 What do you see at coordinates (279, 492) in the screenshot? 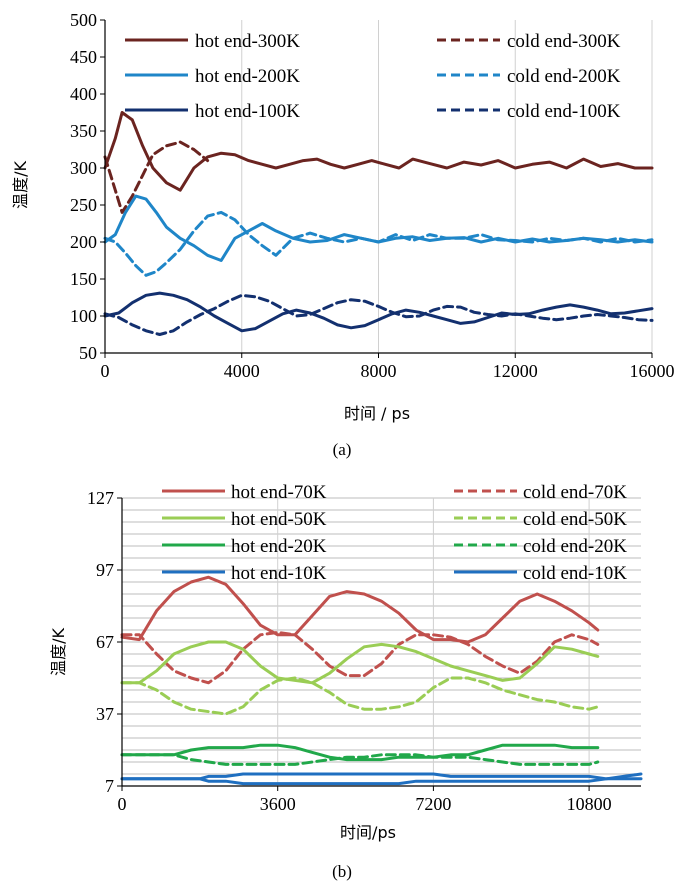
I see `legend-label: hot end-70K` at bounding box center [279, 492].